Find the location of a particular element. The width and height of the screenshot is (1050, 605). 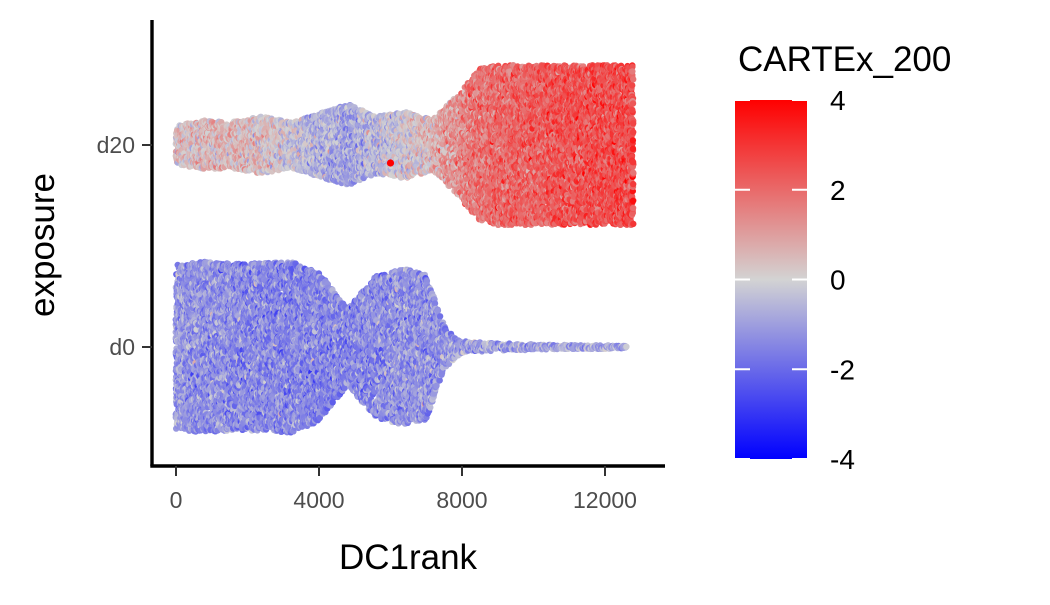

series-d20 is located at coordinates (405, 145).